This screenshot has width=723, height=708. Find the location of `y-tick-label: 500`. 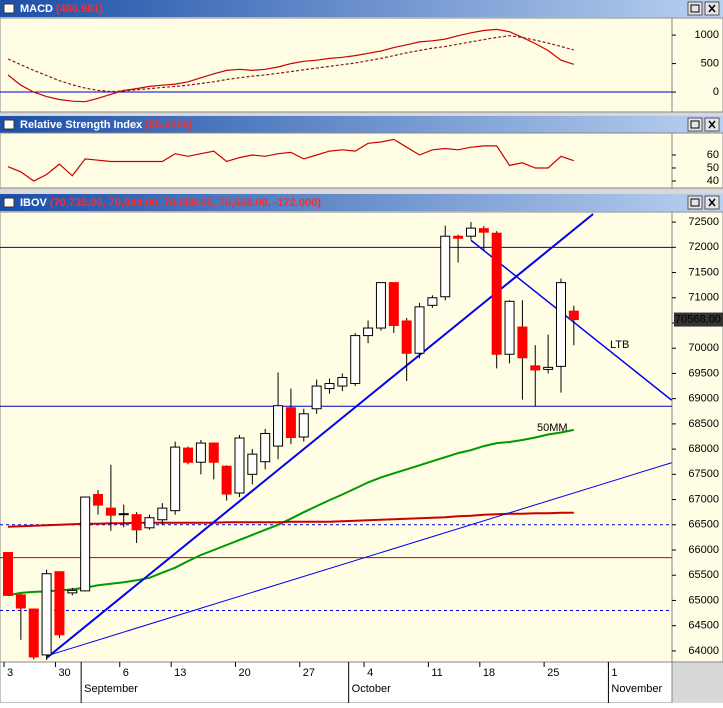

y-tick-label: 500 is located at coordinates (710, 63).